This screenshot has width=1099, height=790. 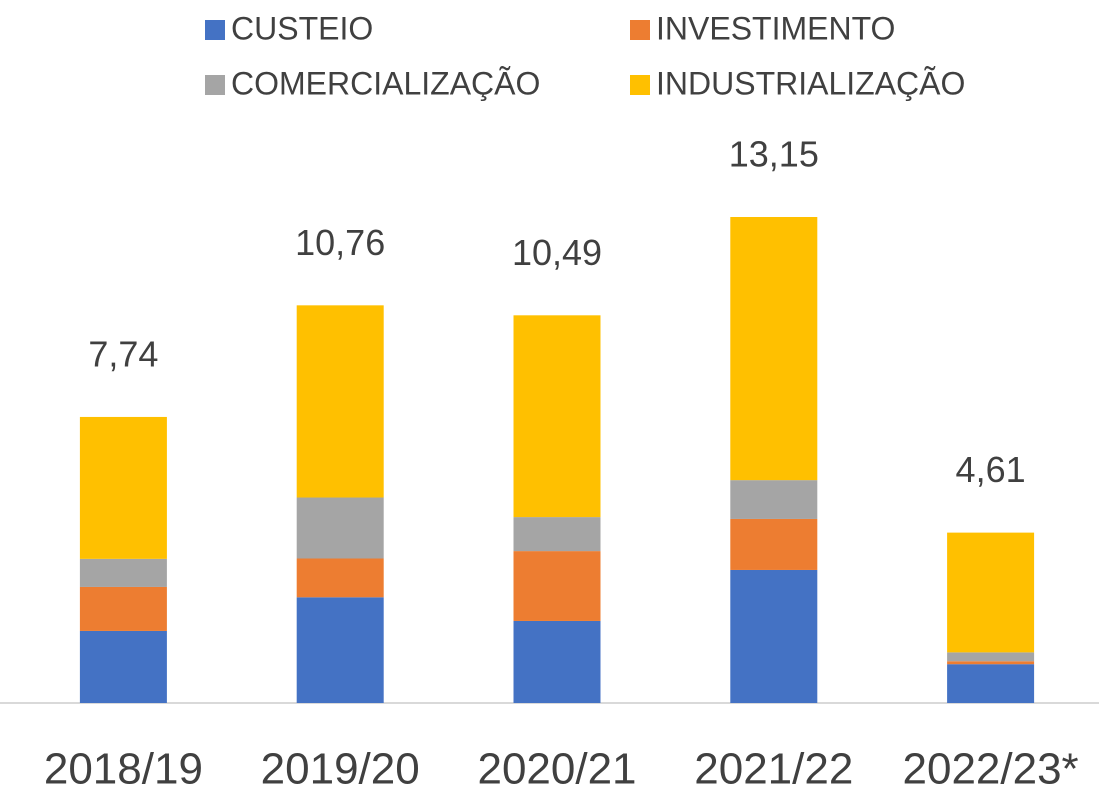 I want to click on x-tick-label: 2022/23*, so click(x=991, y=767).